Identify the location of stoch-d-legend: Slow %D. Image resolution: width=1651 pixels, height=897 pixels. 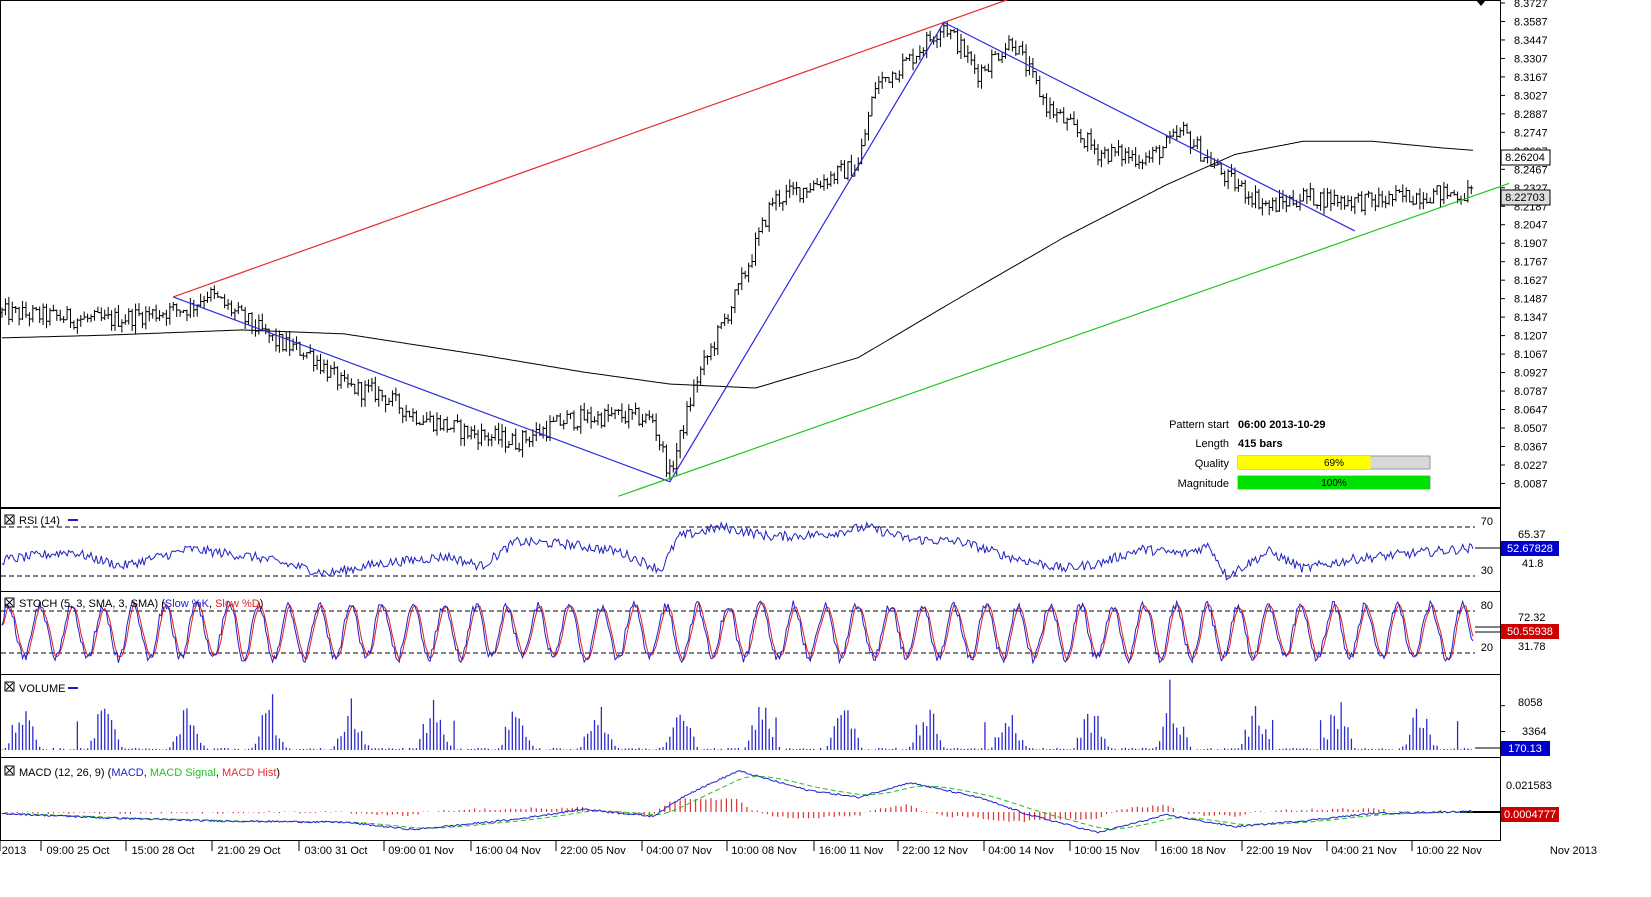
(237, 604).